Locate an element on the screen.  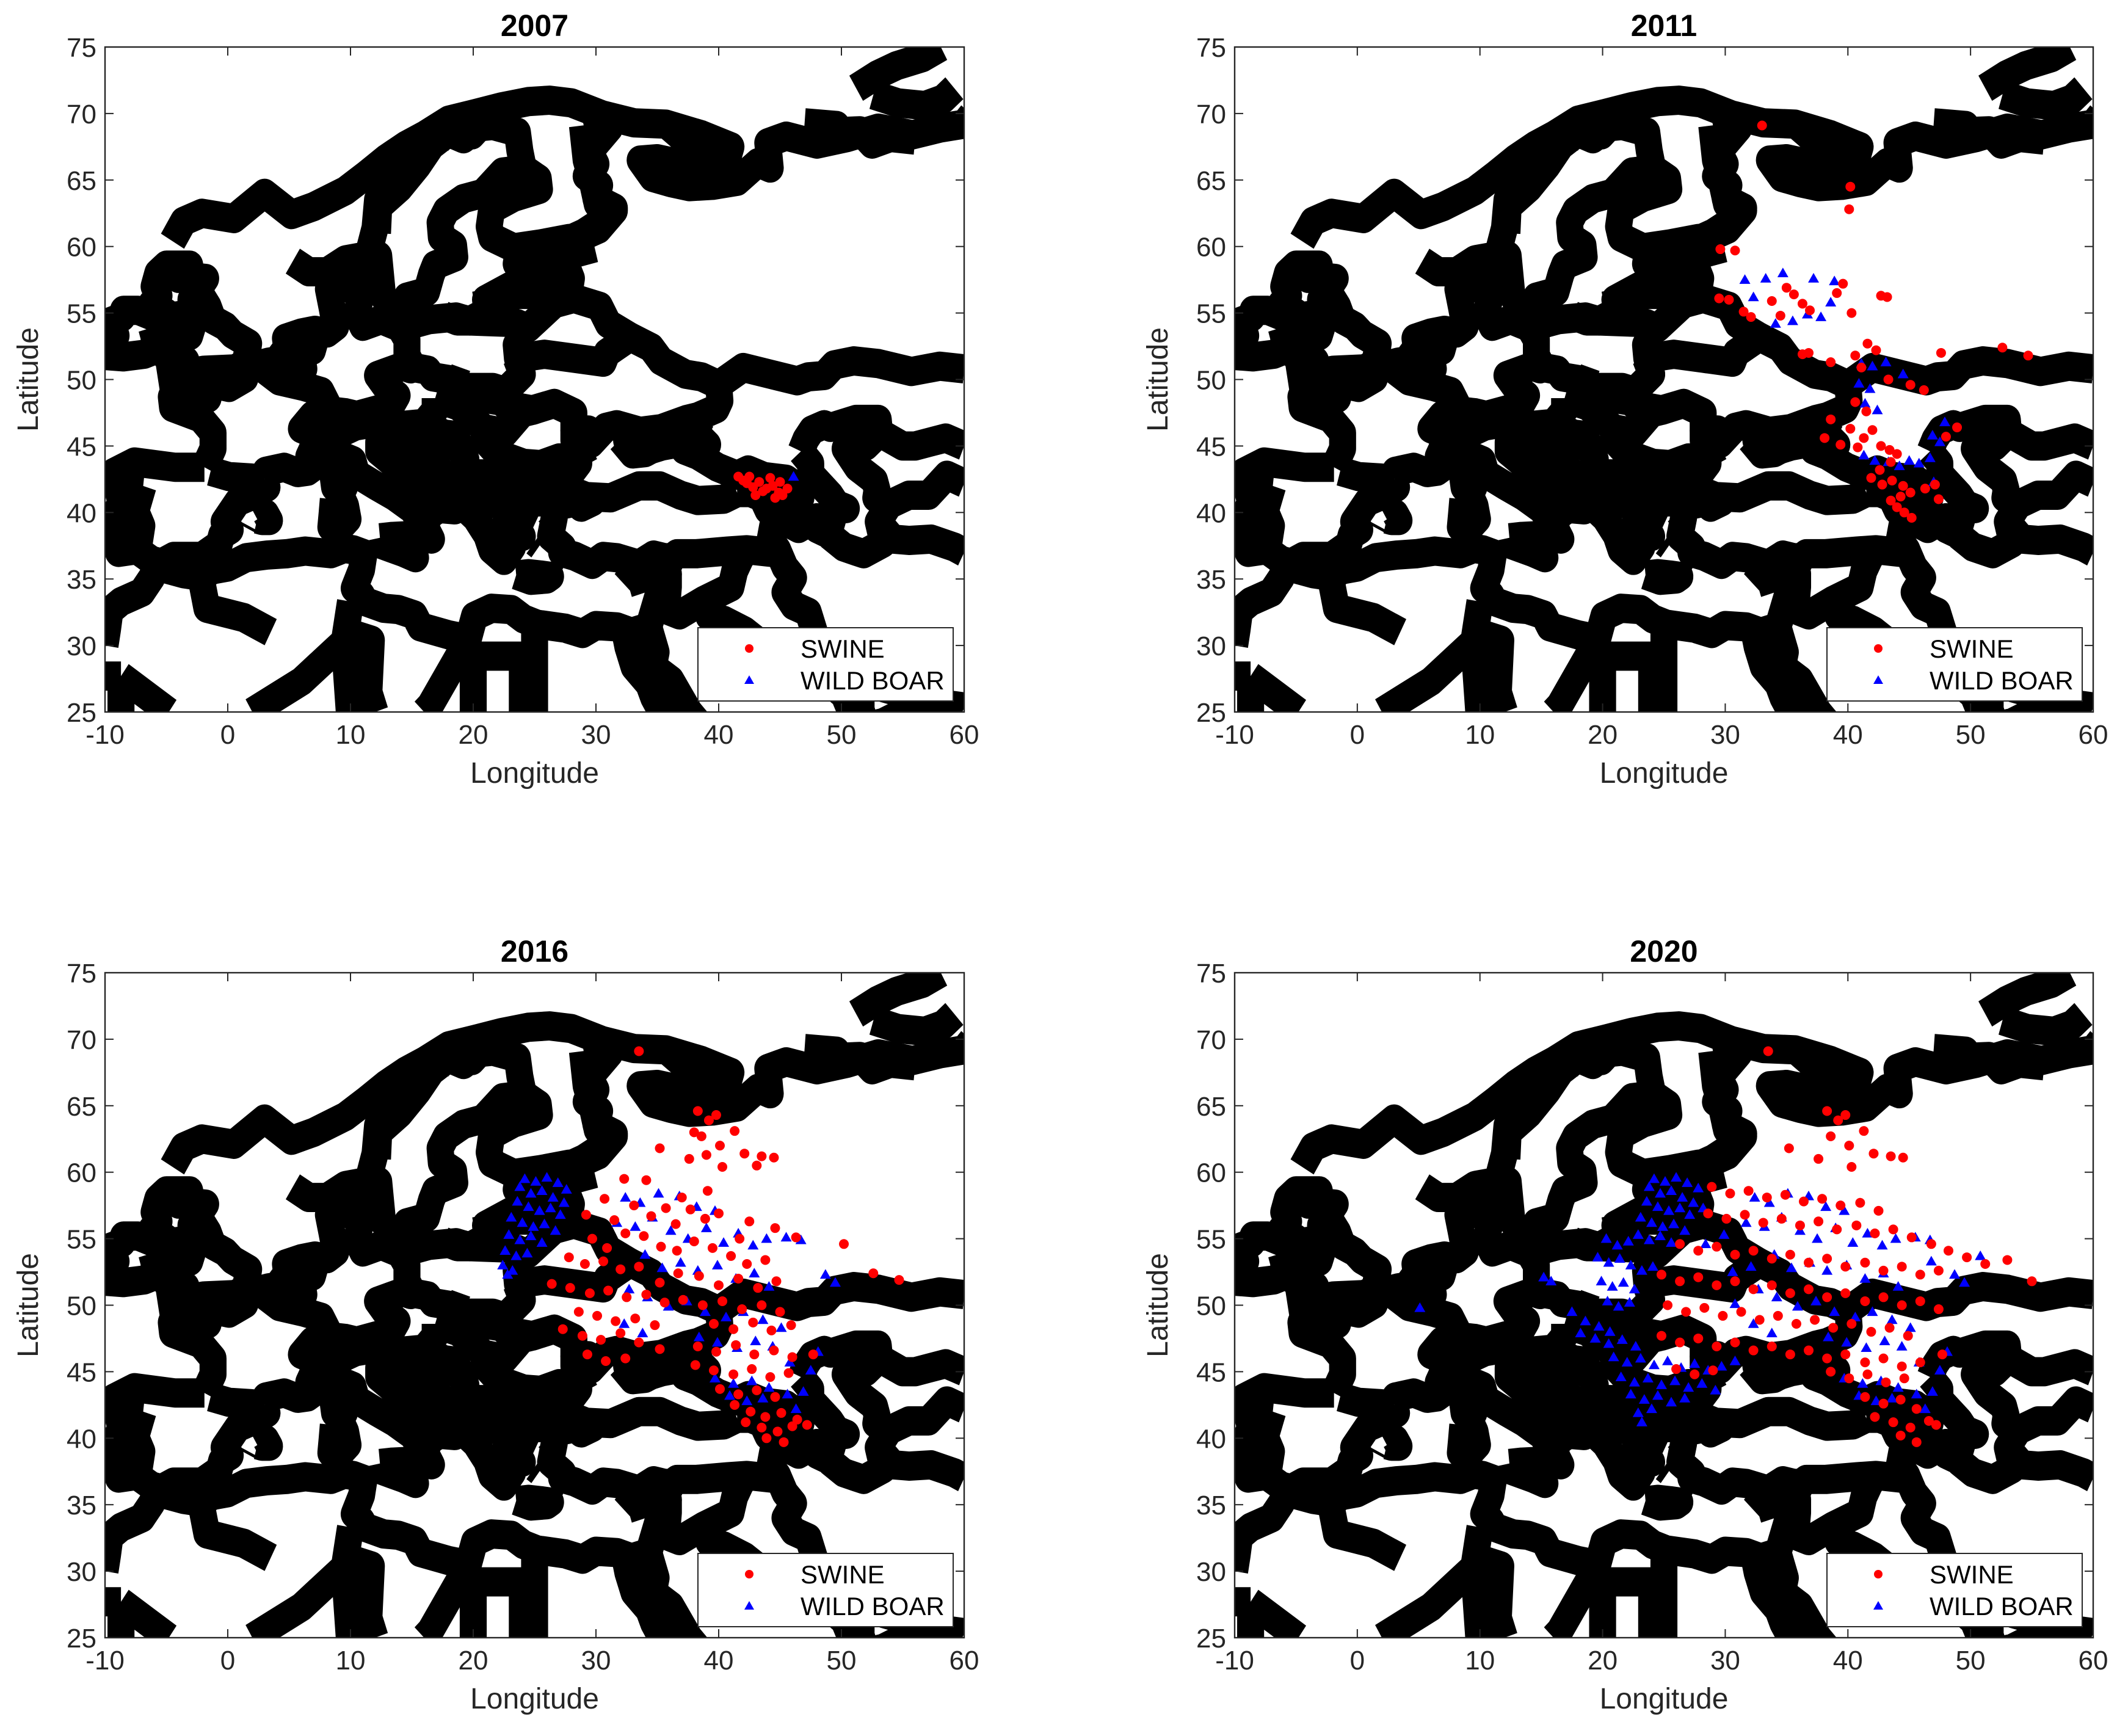
data-layer is located at coordinates (1726, 1247).